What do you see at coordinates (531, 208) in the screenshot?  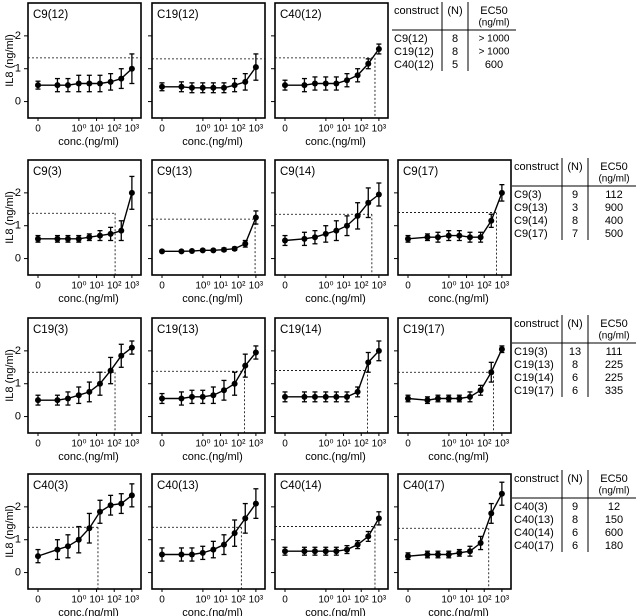 I see `table-cell: C9(13)` at bounding box center [531, 208].